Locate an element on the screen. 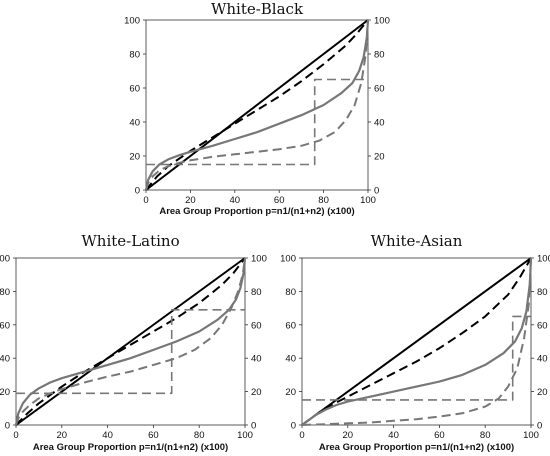  chart-title: White-Latino is located at coordinates (130, 241).